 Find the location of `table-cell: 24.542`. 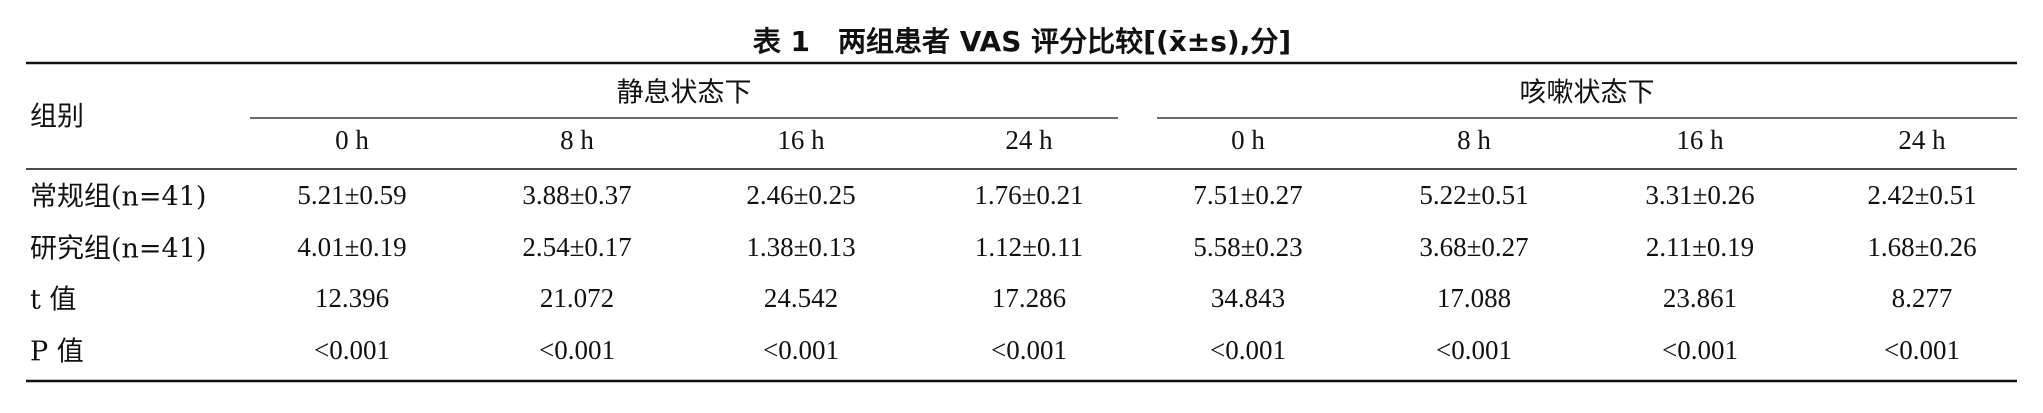

table-cell: 24.542 is located at coordinates (801, 298).